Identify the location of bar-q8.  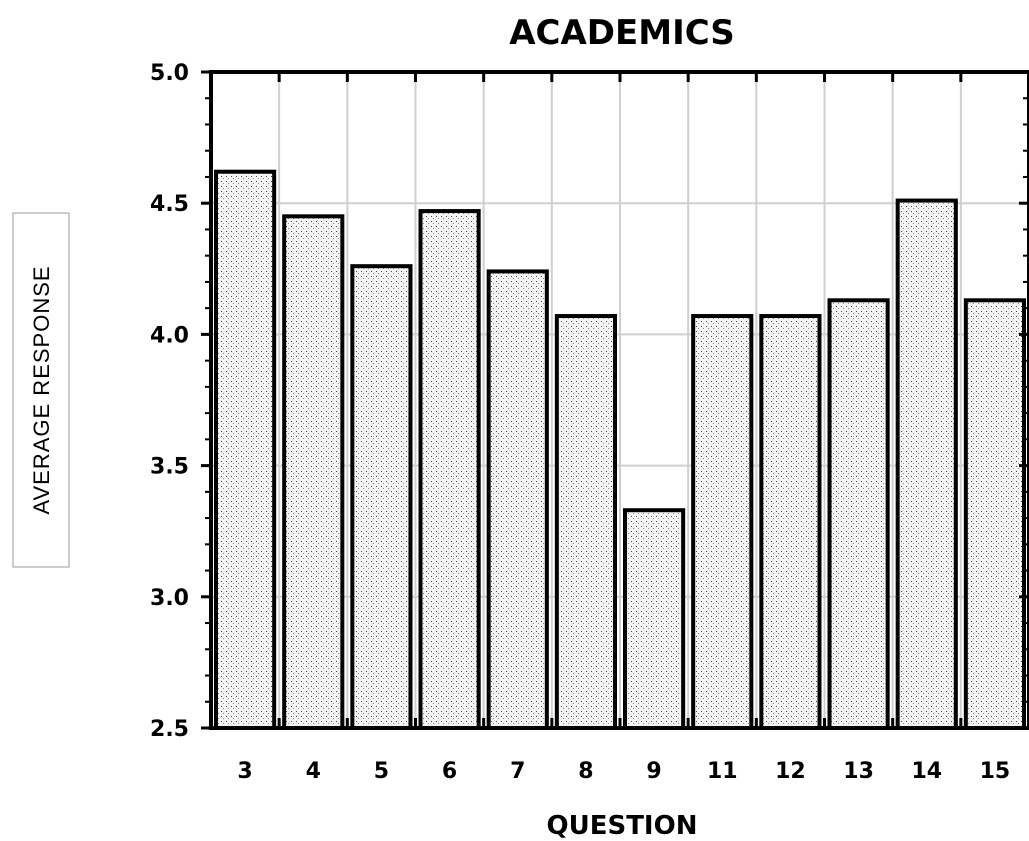
(585, 522).